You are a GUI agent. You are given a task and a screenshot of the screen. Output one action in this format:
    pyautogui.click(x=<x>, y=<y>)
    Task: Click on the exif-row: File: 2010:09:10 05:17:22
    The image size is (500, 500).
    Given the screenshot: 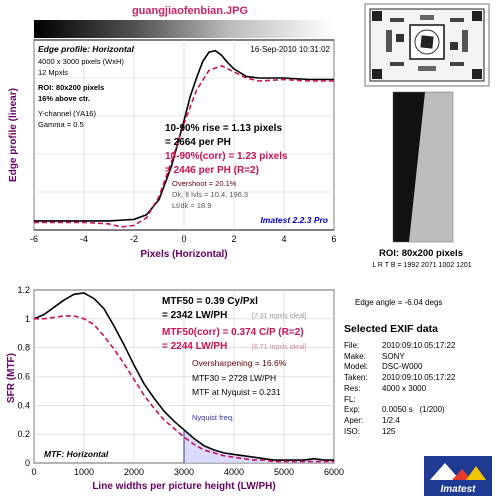 What is the action you would take?
    pyautogui.click(x=399, y=345)
    